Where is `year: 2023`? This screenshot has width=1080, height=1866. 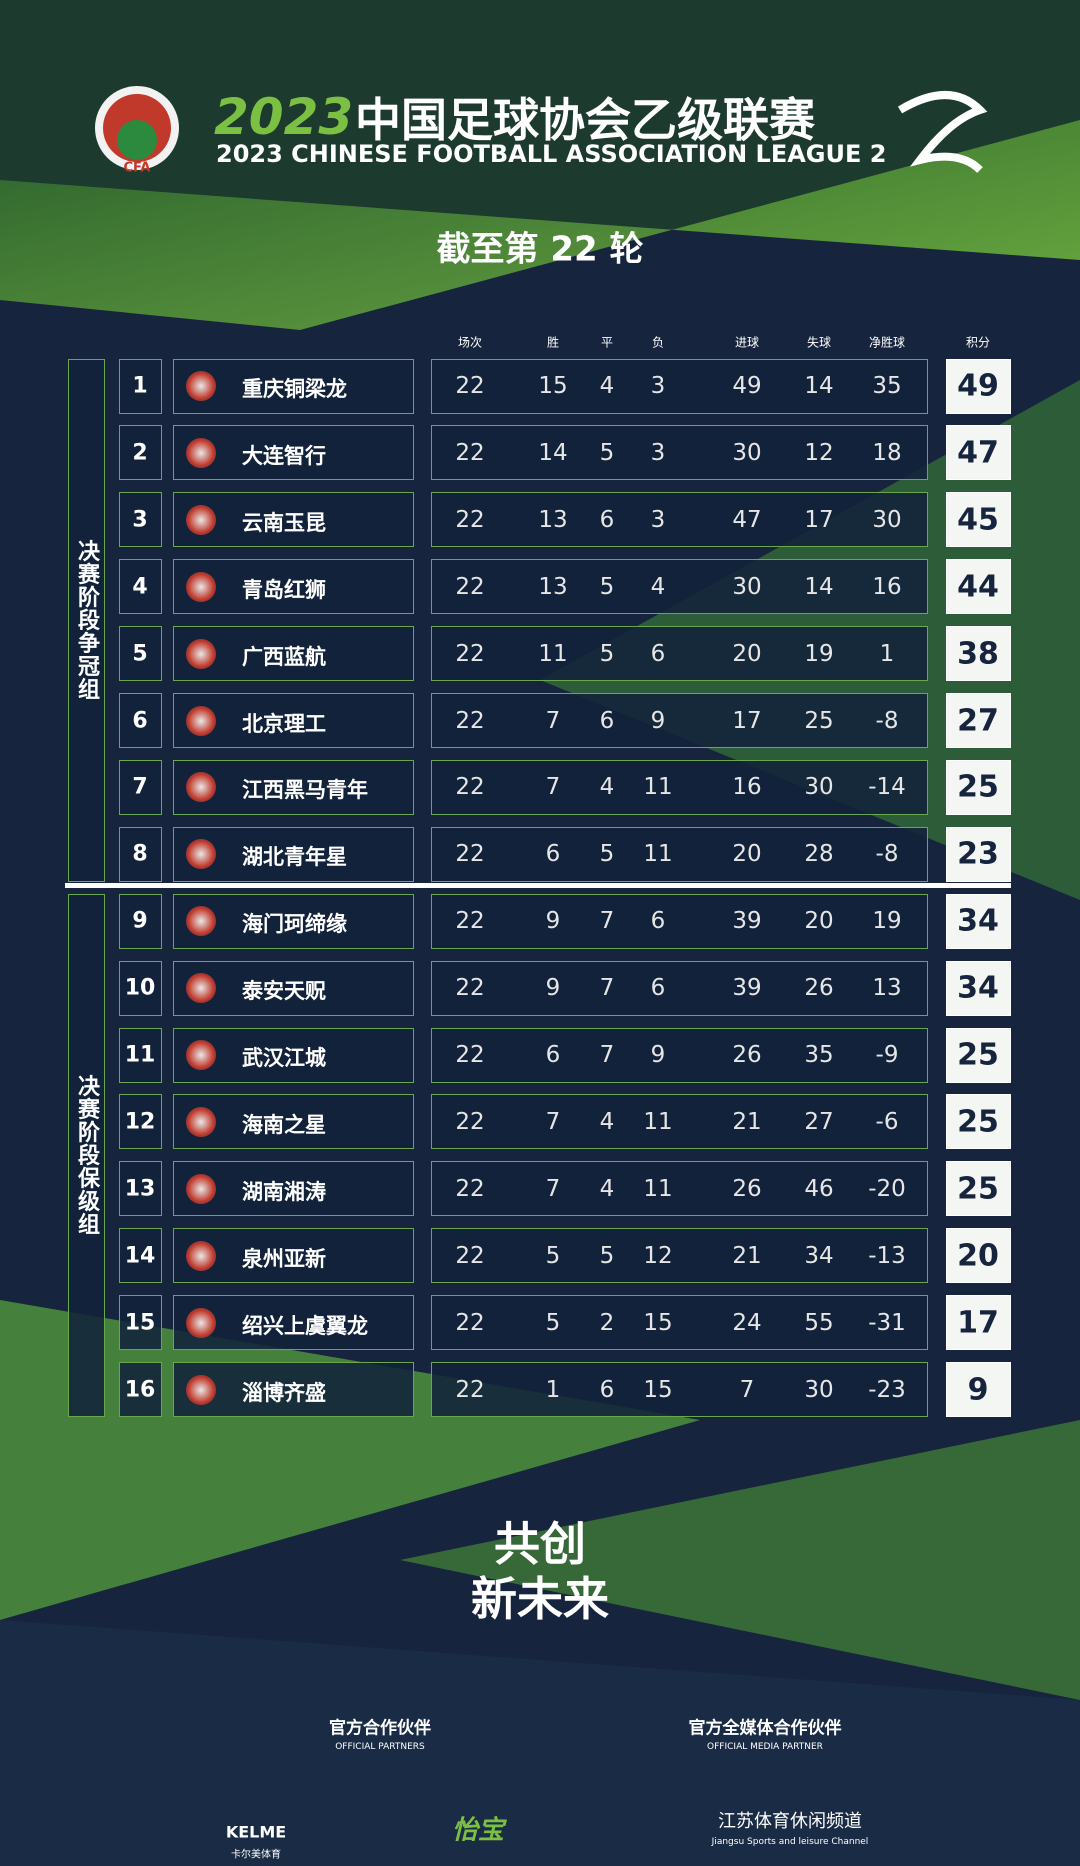 year: 2023 is located at coordinates (284, 117).